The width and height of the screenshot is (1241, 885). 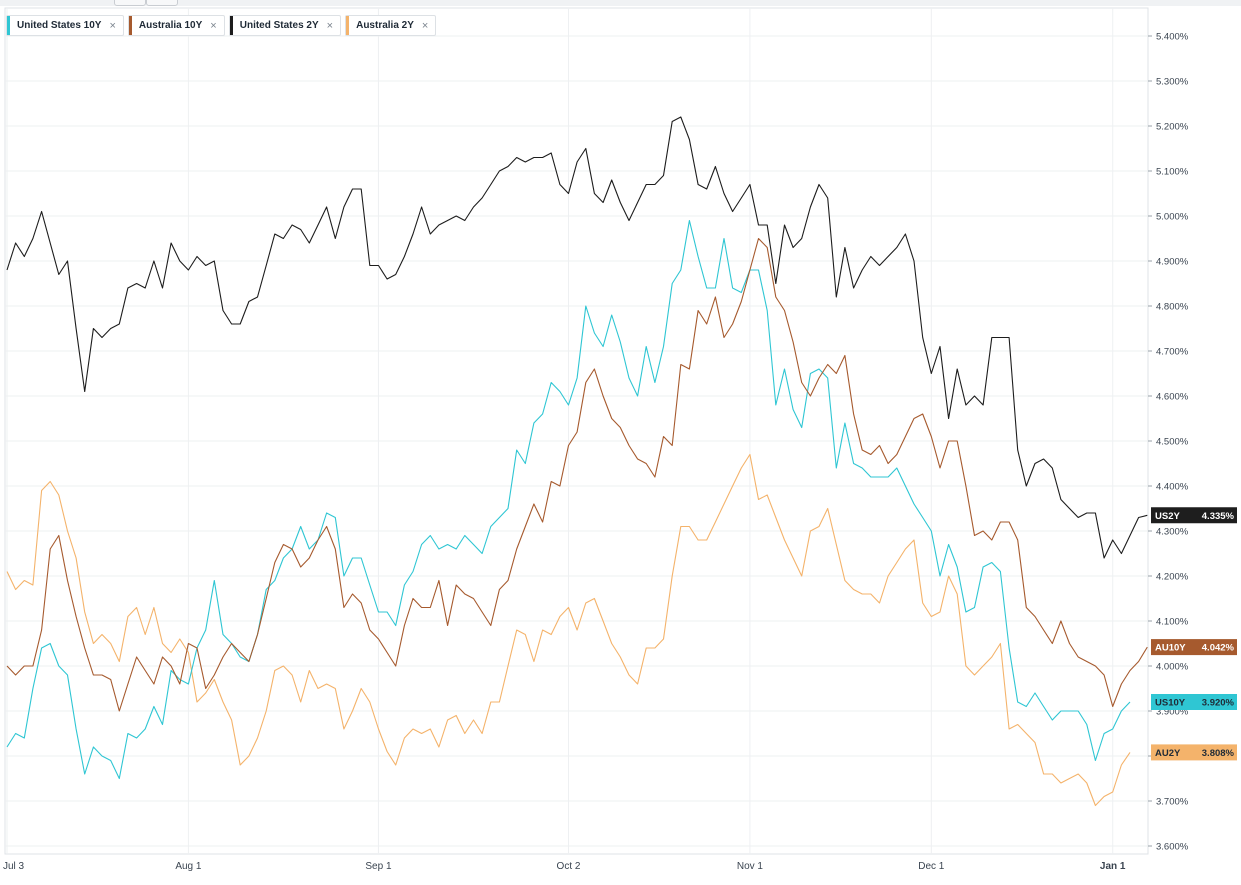 I want to click on last-value-badge-us10y: US10Y 3.920%, so click(x=1194, y=702).